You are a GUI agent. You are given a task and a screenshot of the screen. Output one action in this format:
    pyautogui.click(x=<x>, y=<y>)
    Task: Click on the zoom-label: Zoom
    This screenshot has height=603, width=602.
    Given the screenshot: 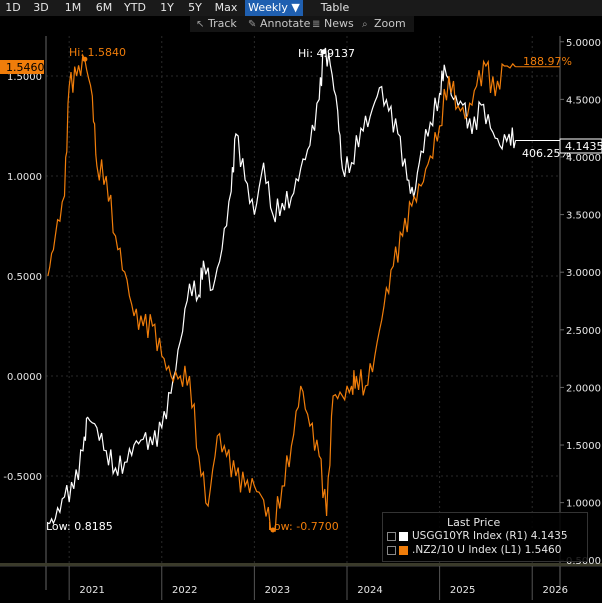 What is the action you would take?
    pyautogui.click(x=390, y=23)
    